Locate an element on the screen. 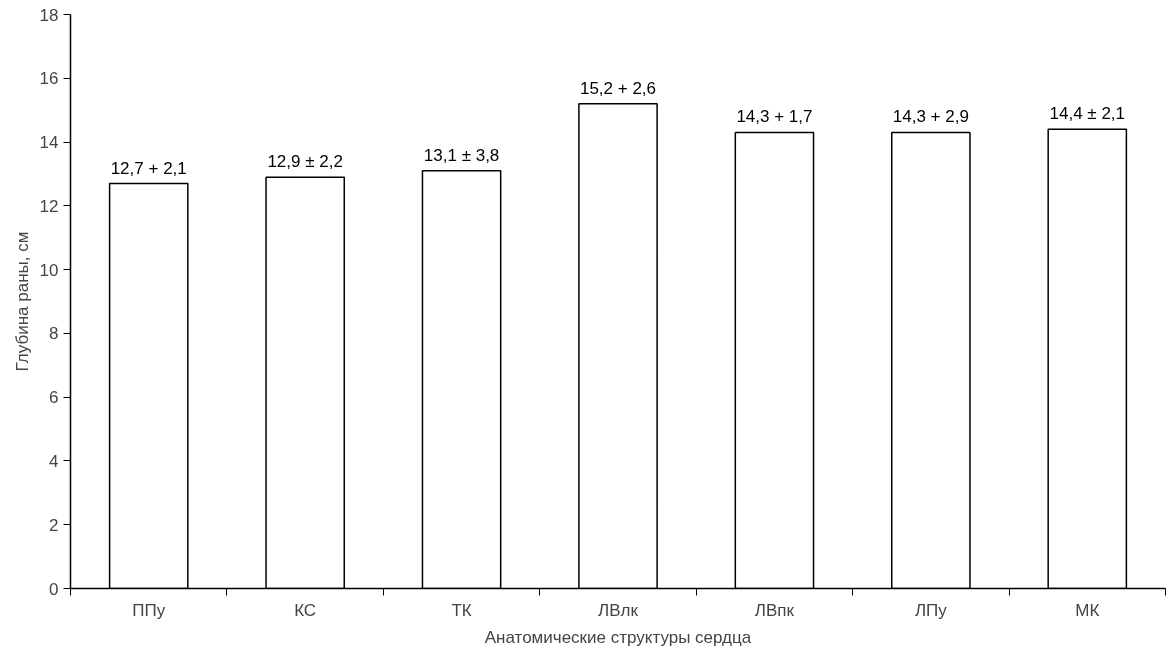 The image size is (1175, 649). data-label: 12,7 + 2,1 is located at coordinates (148, 168).